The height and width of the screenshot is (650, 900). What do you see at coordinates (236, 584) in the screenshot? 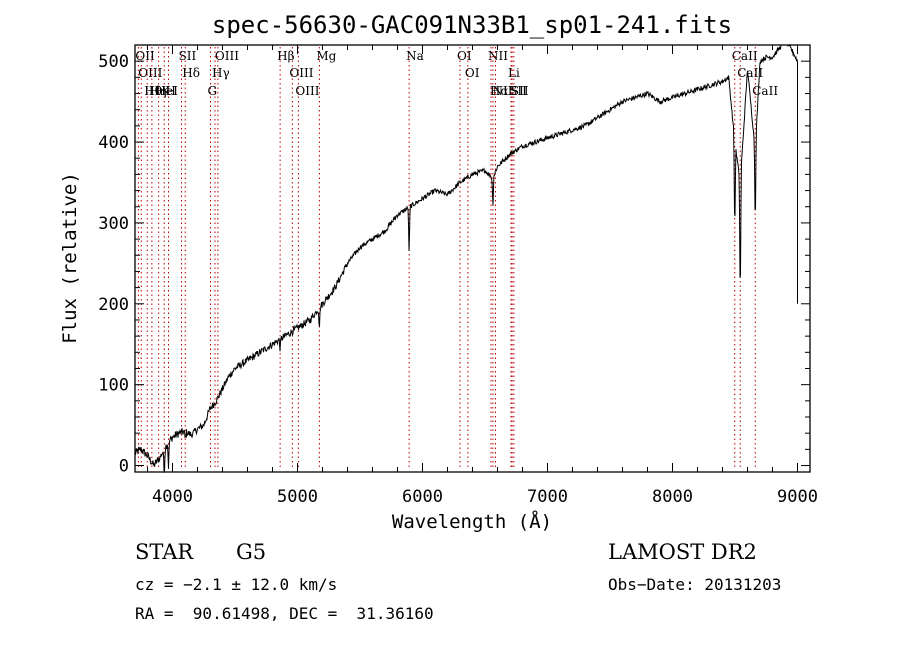
I see `redshift-cz: cz = −2.1 ± 12.0 km/s` at bounding box center [236, 584].